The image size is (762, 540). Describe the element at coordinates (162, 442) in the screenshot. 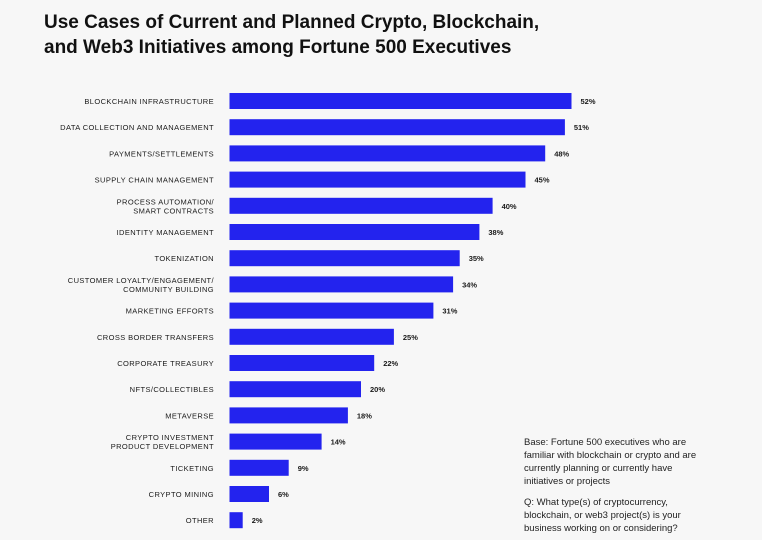

I see `category-label: CRYPTO INVESTMENT PRODUCT DEVELOPMENT` at that location.